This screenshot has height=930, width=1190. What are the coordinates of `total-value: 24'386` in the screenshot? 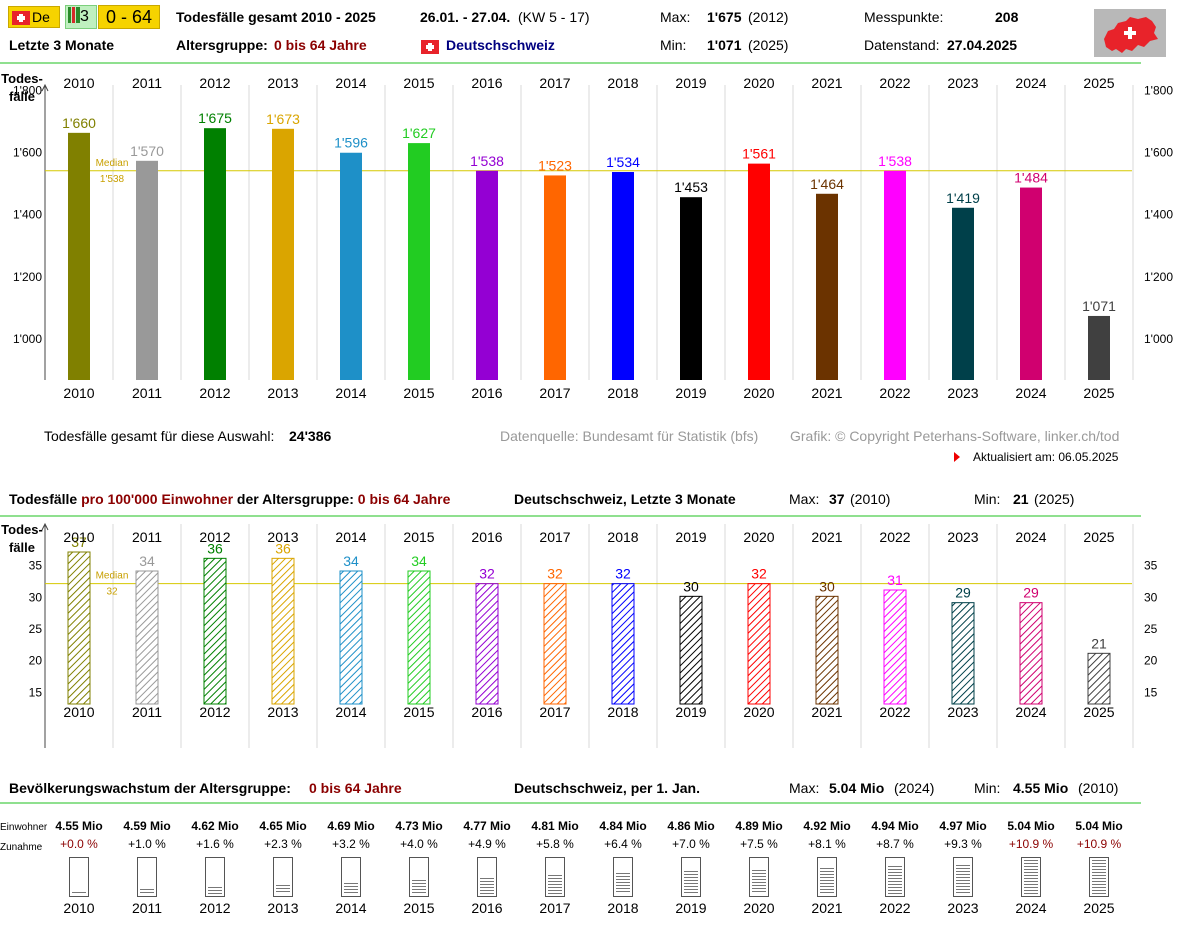 It's located at (310, 436).